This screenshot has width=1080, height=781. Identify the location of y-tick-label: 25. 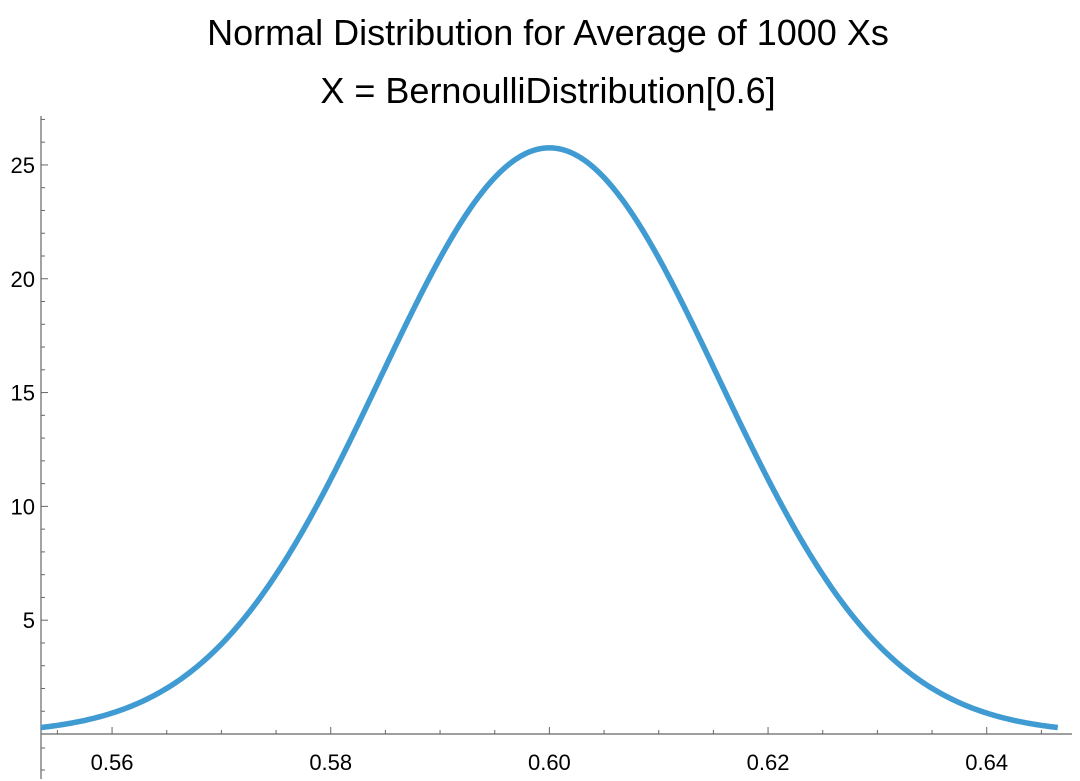
(23, 165).